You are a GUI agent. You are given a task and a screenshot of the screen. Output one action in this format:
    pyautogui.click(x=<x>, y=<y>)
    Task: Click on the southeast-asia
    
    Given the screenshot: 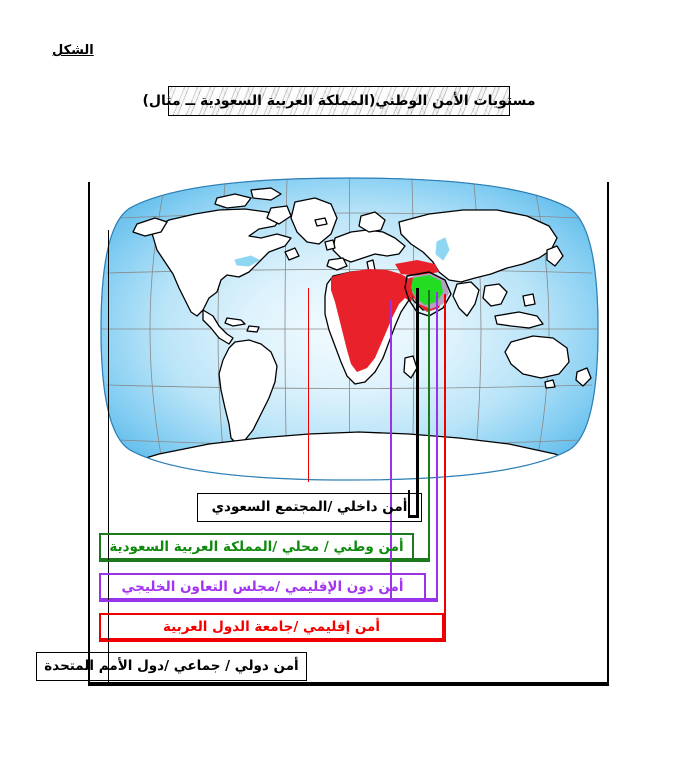 What is the action you would take?
    pyautogui.click(x=495, y=295)
    